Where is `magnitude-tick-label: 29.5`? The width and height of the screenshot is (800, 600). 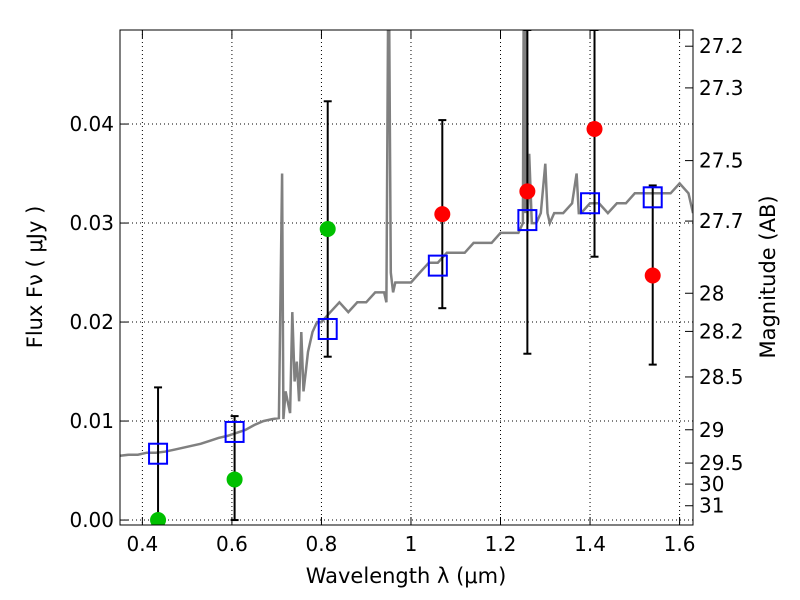
magnitude-tick-label: 29.5 is located at coordinates (721, 463).